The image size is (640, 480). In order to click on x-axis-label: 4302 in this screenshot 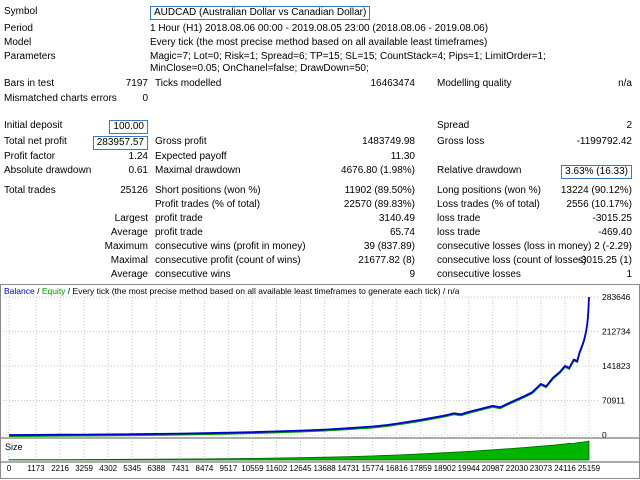, I will do `click(108, 468)`.